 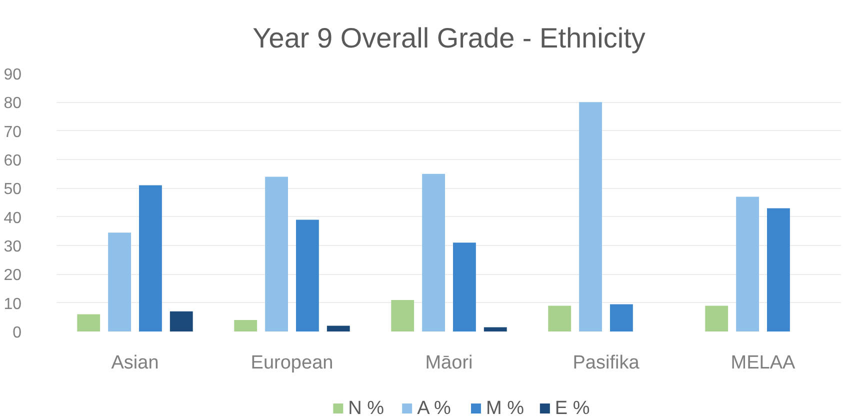 I want to click on legend-label: A %, so click(x=434, y=408).